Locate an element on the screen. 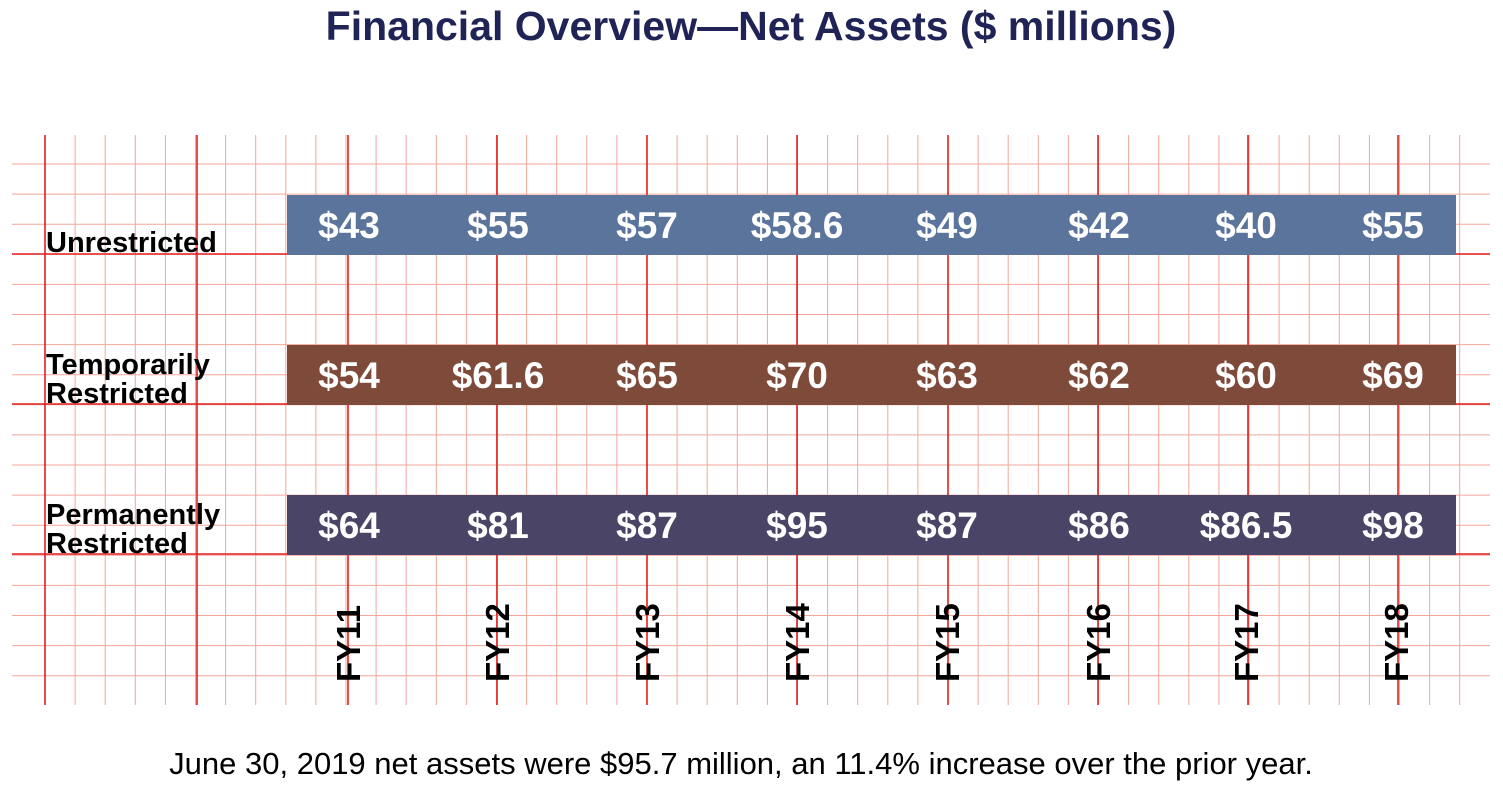 The height and width of the screenshot is (787, 1503). band-permanently-restricted is located at coordinates (871, 525).